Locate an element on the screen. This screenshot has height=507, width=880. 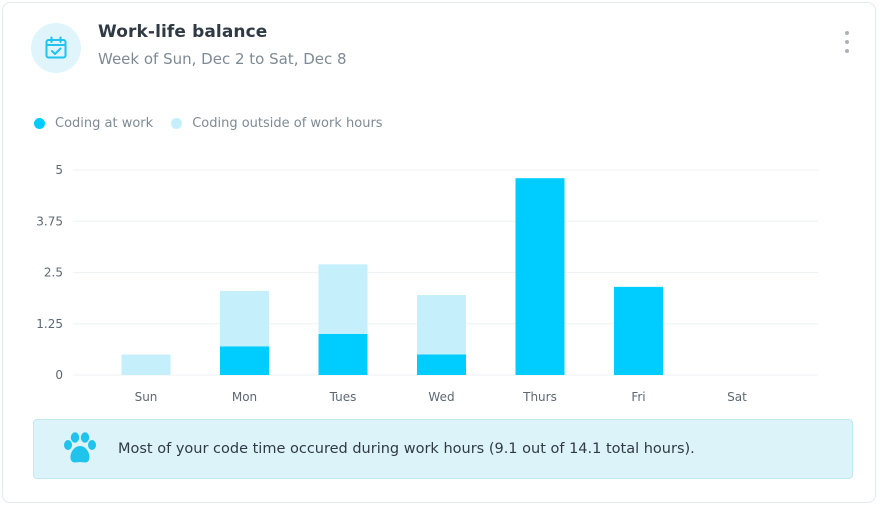
x-tick-label: Sat is located at coordinates (737, 397).